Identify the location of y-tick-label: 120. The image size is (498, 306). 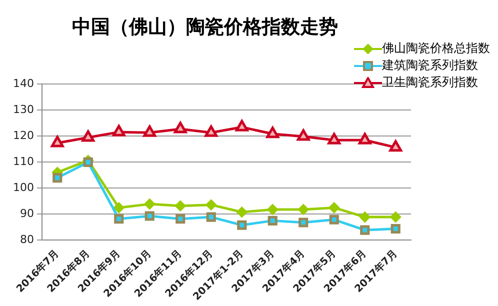
(23, 135).